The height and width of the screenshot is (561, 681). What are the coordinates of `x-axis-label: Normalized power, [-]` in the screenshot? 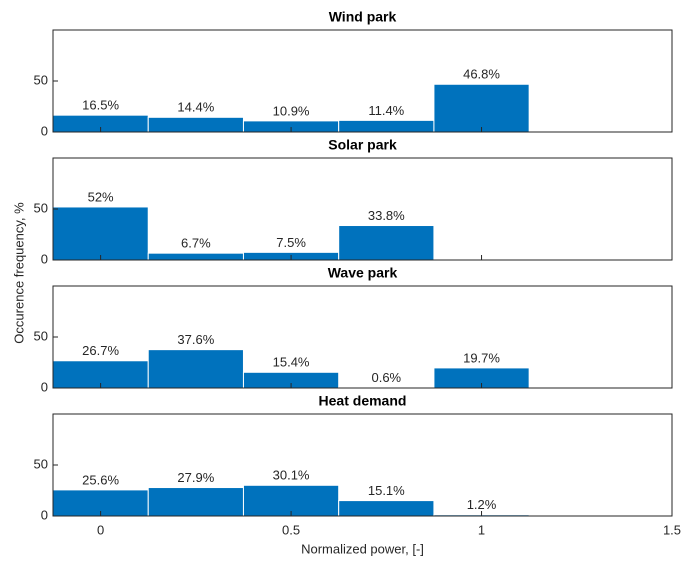 It's located at (362, 548).